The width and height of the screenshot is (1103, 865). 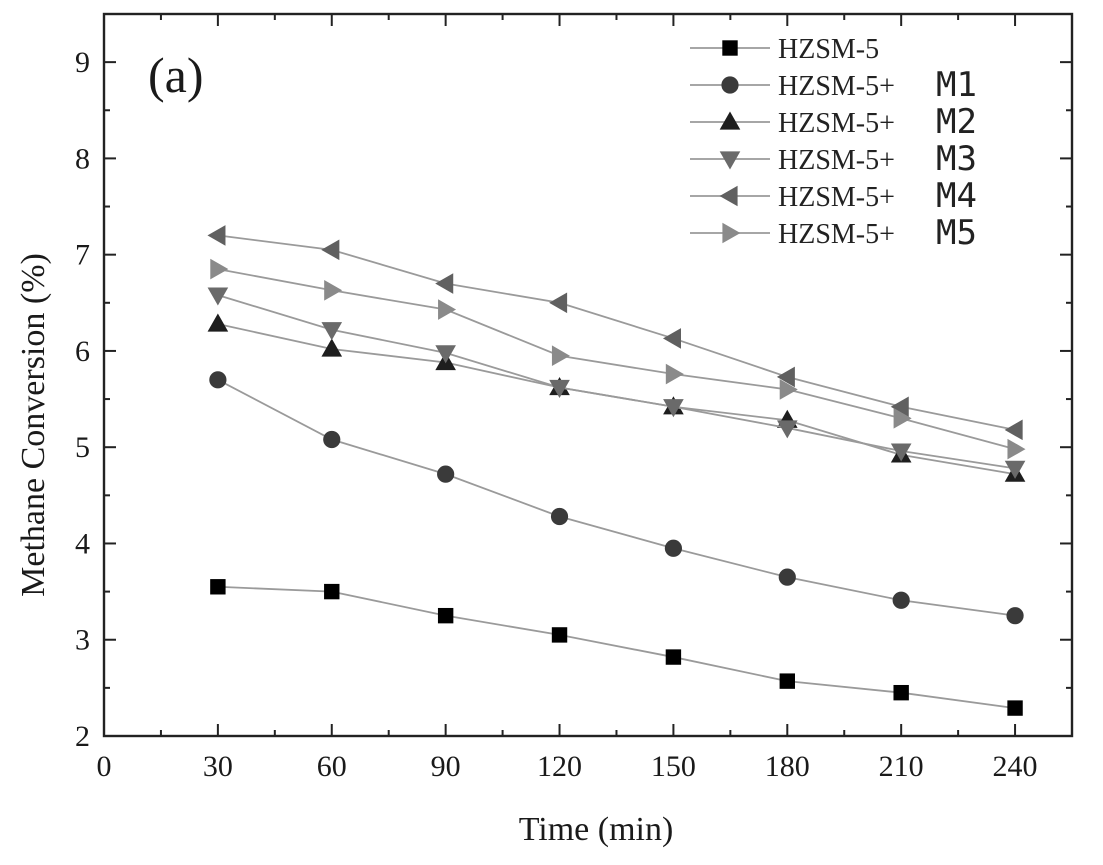 What do you see at coordinates (1015, 766) in the screenshot?
I see `x-tick-label: 240` at bounding box center [1015, 766].